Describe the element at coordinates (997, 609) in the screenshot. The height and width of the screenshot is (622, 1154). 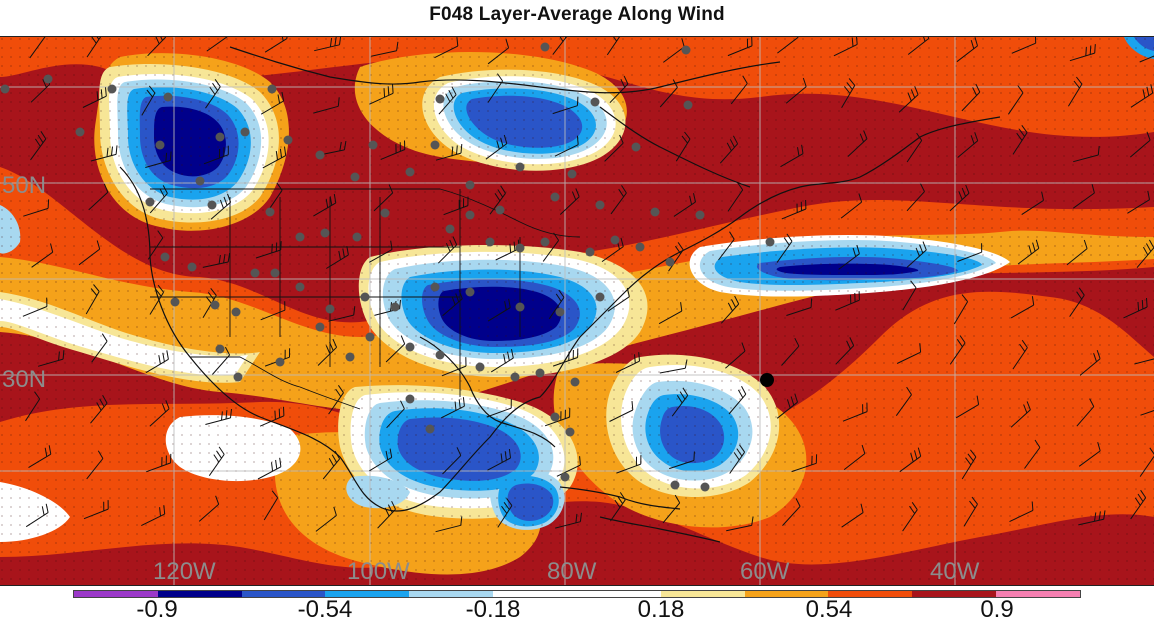
I see `colorbar-label-0-9: 0.9` at that location.